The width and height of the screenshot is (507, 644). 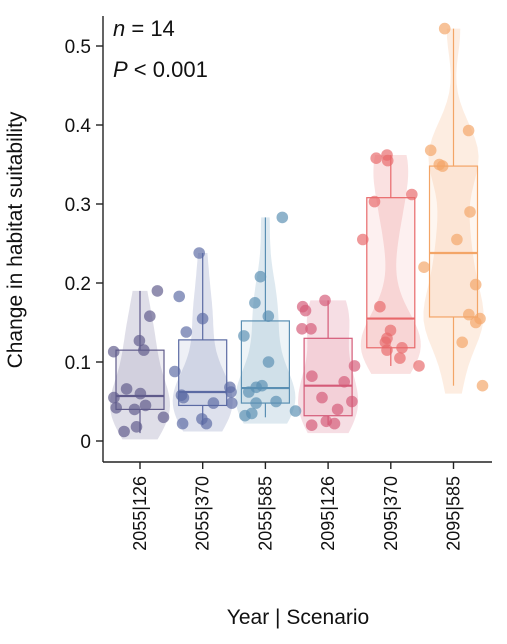 What do you see at coordinates (454, 513) in the screenshot?
I see `x-tick-label-5: 2095|585` at bounding box center [454, 513].